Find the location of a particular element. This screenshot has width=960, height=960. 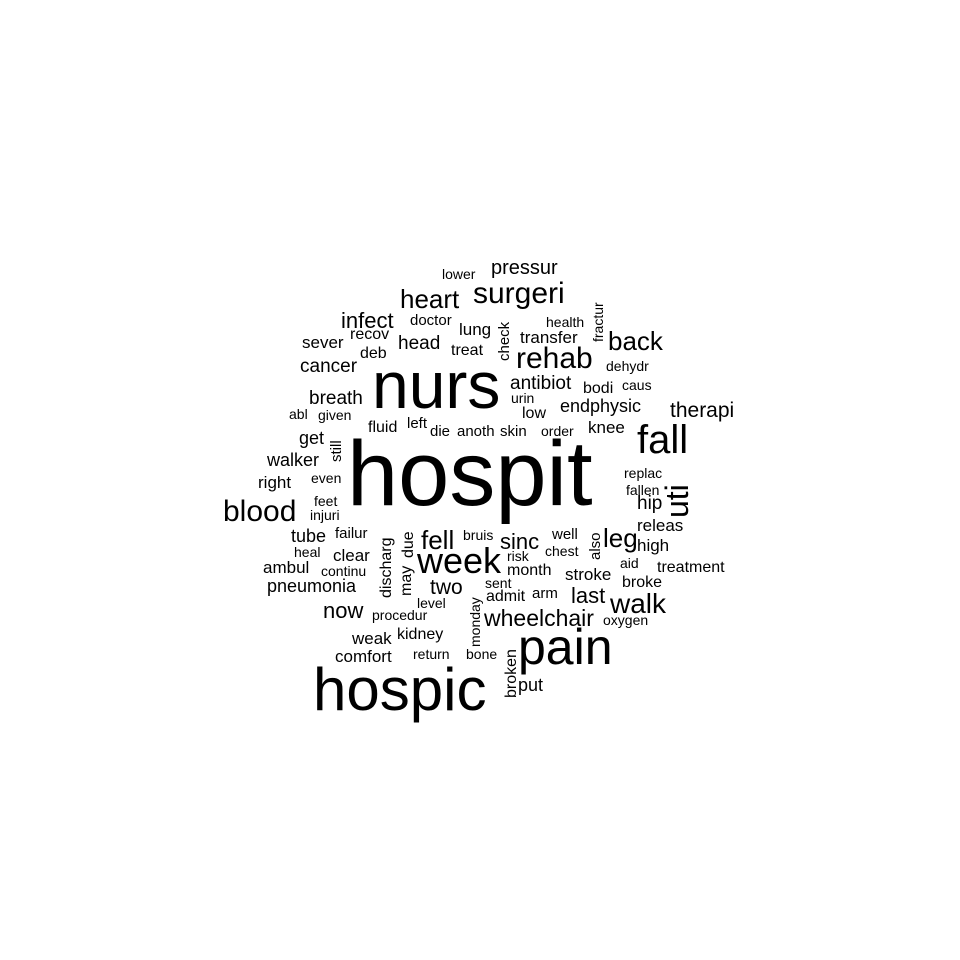

word-heart: heart is located at coordinates (430, 299).